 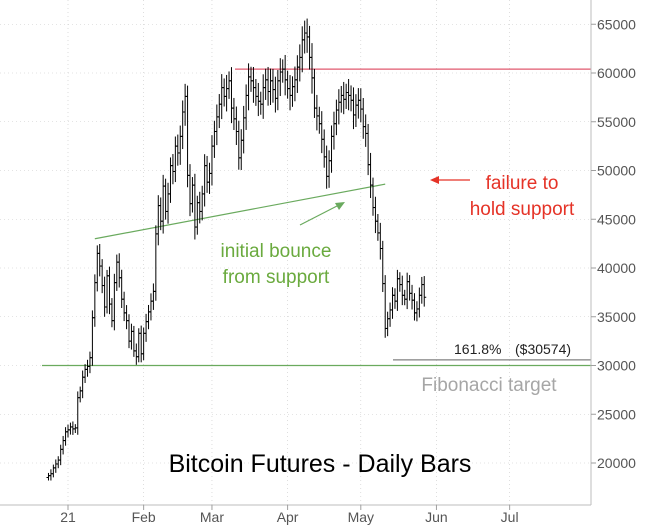 I want to click on x-tick-label: Jul, so click(x=510, y=517).